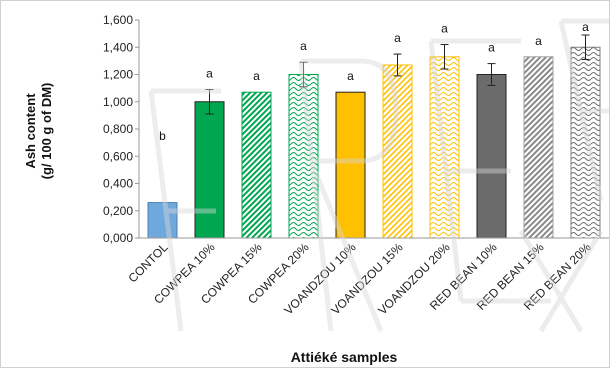 Image resolution: width=610 pixels, height=369 pixels. What do you see at coordinates (118, 184) in the screenshot?
I see `y-tick-label: 0,400` at bounding box center [118, 184].